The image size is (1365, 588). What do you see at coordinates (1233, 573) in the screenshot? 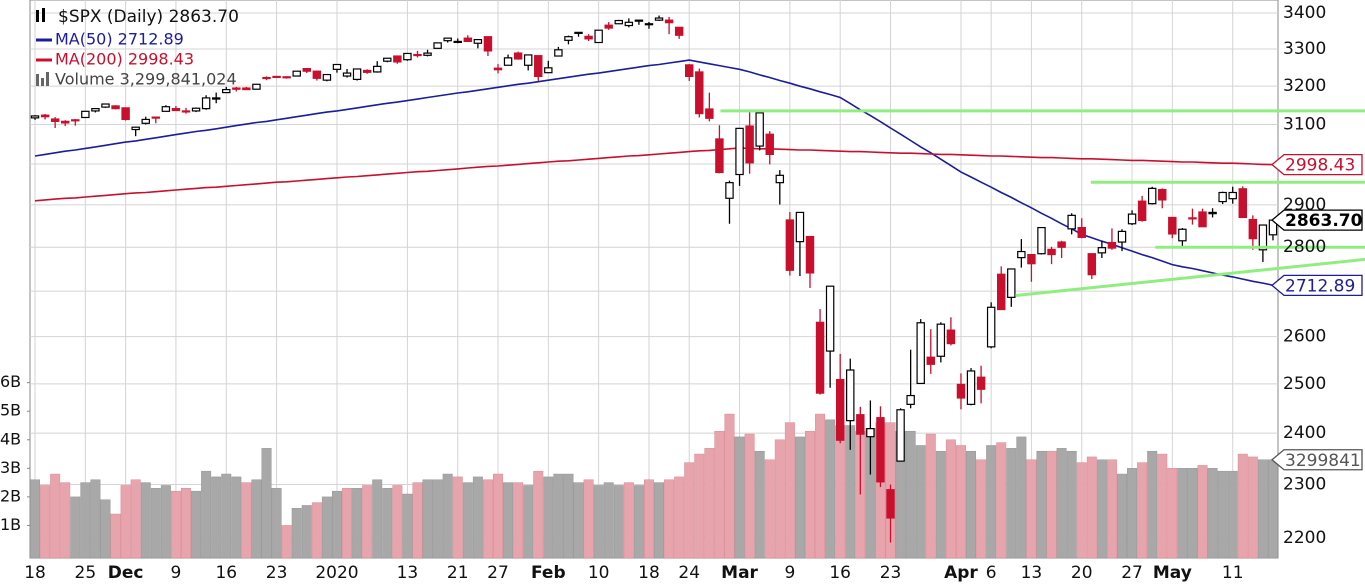
I see `x-tick-label: 11` at bounding box center [1233, 573].